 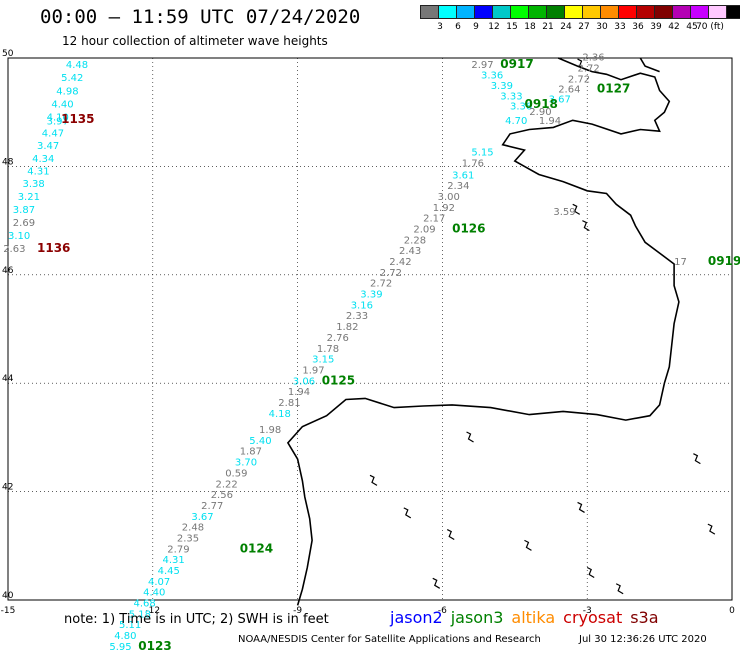 I want to click on wave-height-label: 4.80, so click(x=125, y=636).